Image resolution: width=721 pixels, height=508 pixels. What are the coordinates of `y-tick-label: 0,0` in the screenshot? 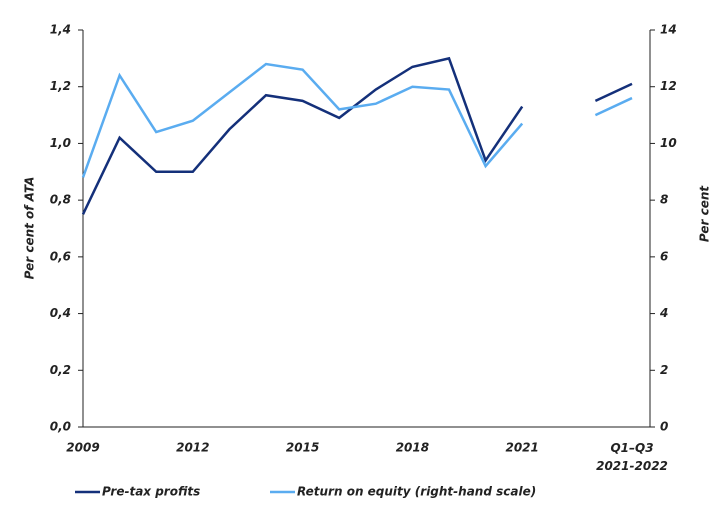 It's located at (60, 427).